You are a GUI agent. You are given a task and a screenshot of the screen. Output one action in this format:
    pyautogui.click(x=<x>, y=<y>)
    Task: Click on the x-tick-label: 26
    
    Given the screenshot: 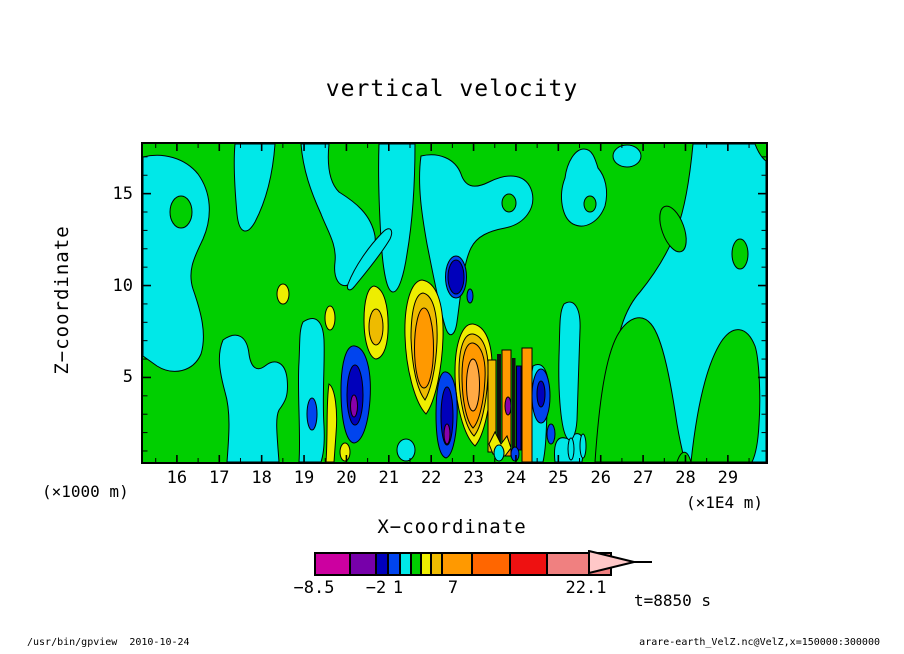 What is the action you would take?
    pyautogui.click(x=600, y=478)
    